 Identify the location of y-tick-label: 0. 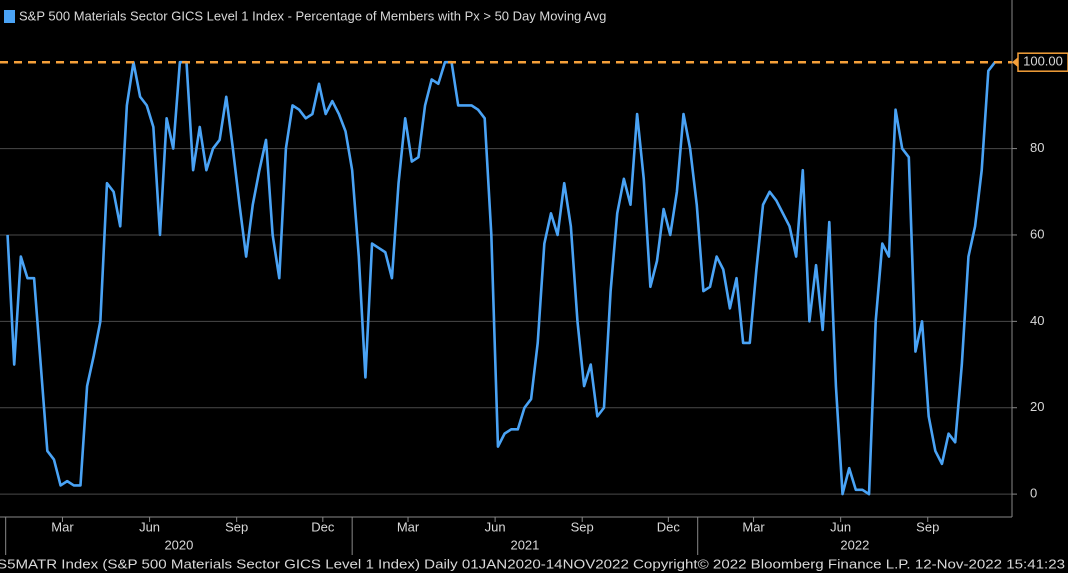
(1033, 493).